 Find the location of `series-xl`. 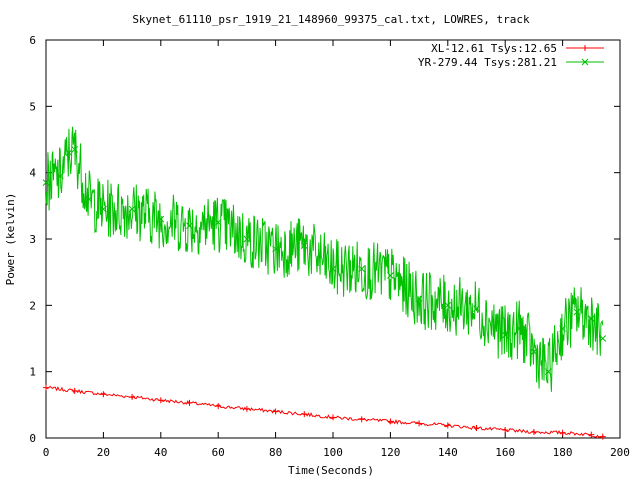

series-xl is located at coordinates (324, 412).